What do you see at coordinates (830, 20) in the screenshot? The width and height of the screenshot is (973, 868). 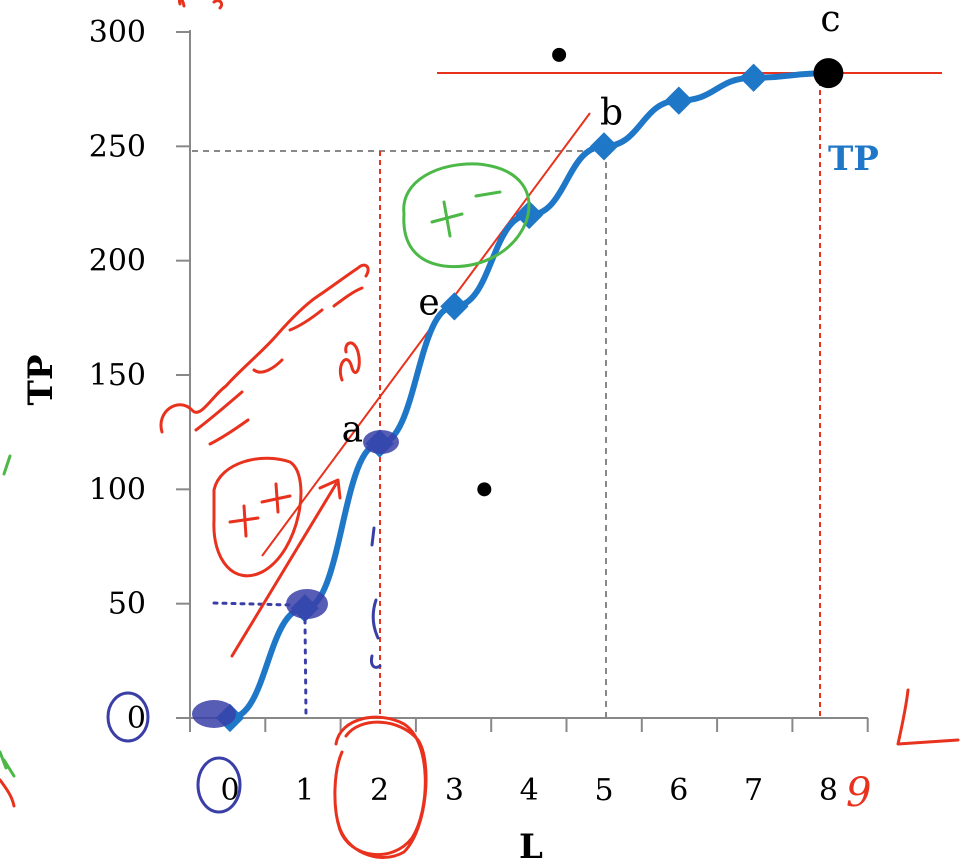 I see `point-label-c: c` at bounding box center [830, 20].